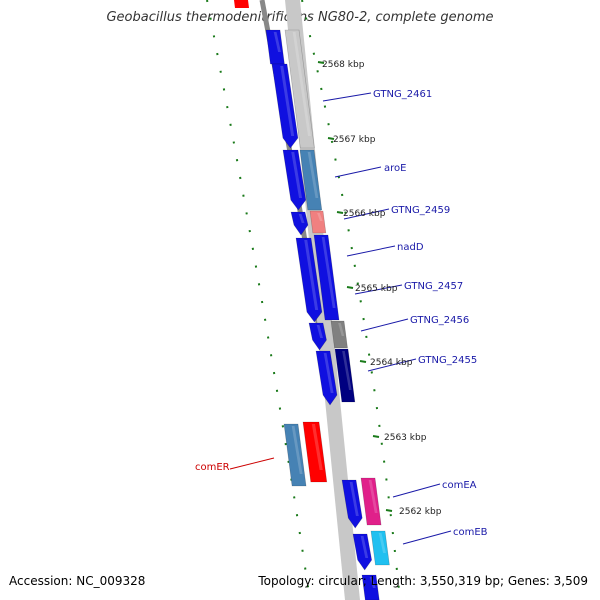 This screenshot has height=600, width=600. Describe the element at coordinates (459, 485) in the screenshot. I see `gene-label-comea: comEA` at that location.